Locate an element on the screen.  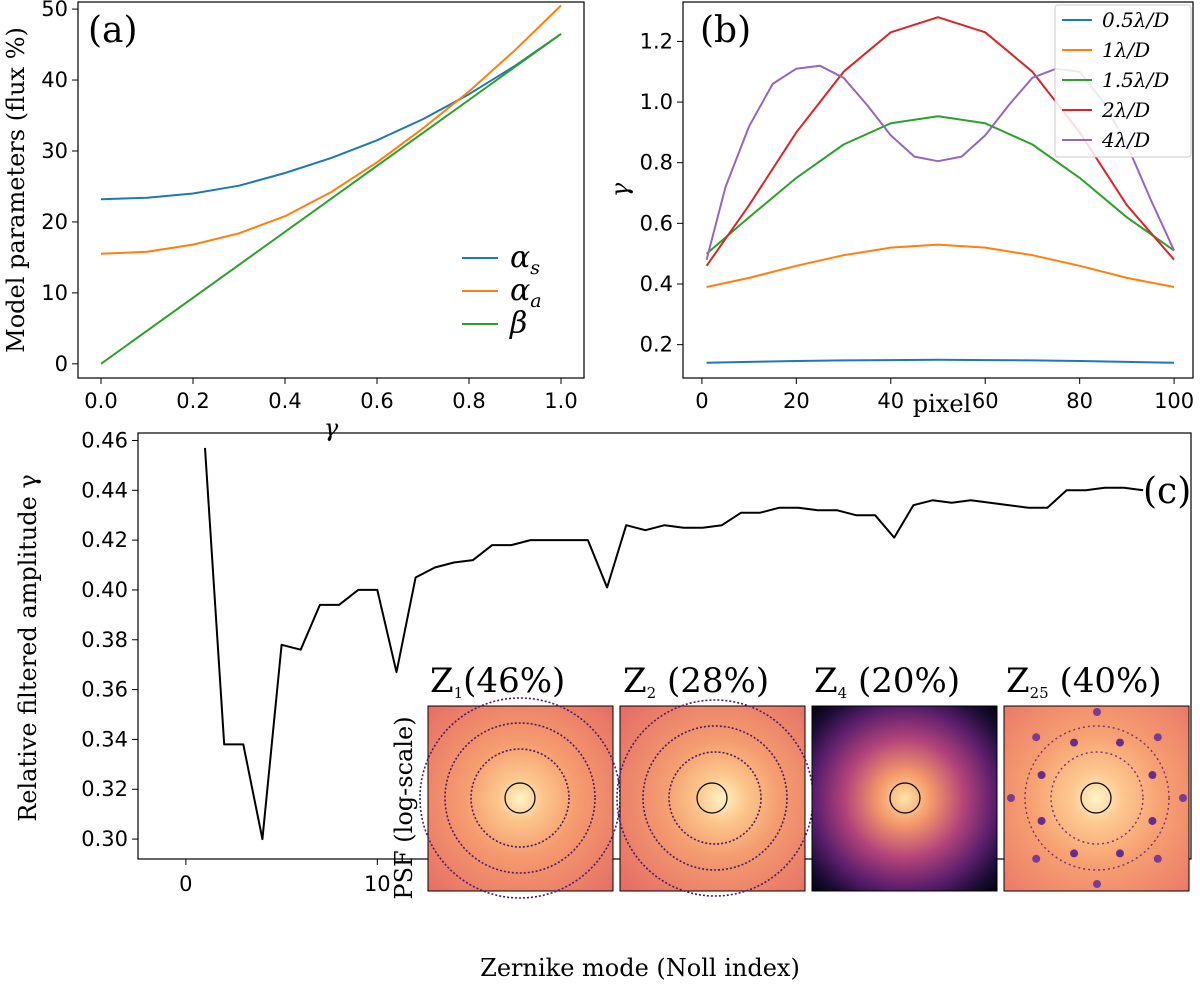
psf-rings-z25 is located at coordinates (1097, 798).